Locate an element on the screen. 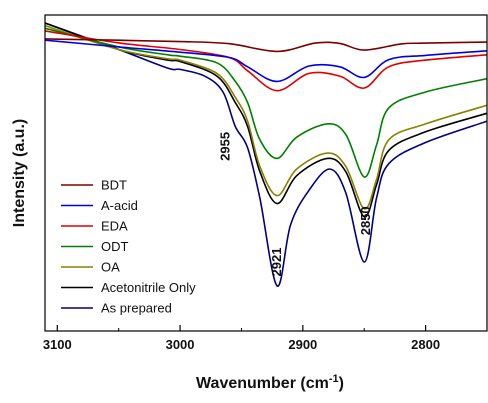 This screenshot has height=403, width=488. legend-label-4: OA is located at coordinates (110, 267).